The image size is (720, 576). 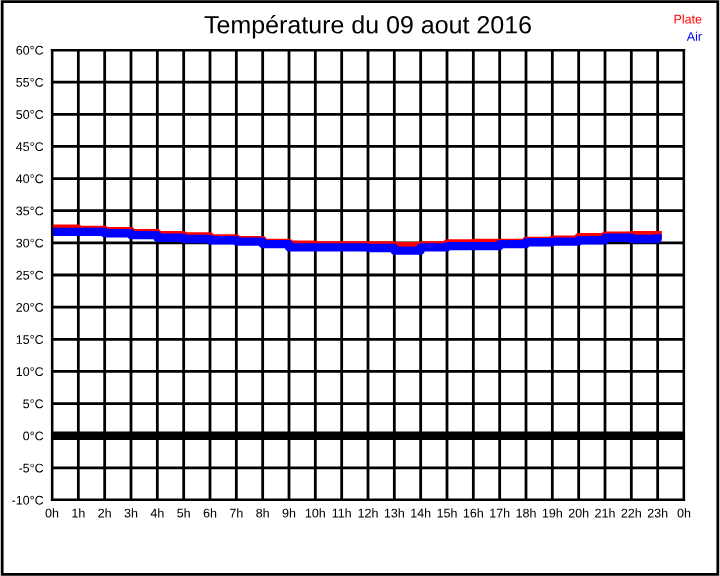 What do you see at coordinates (367, 26) in the screenshot?
I see `chart-title: Température du 09 aout 2016` at bounding box center [367, 26].